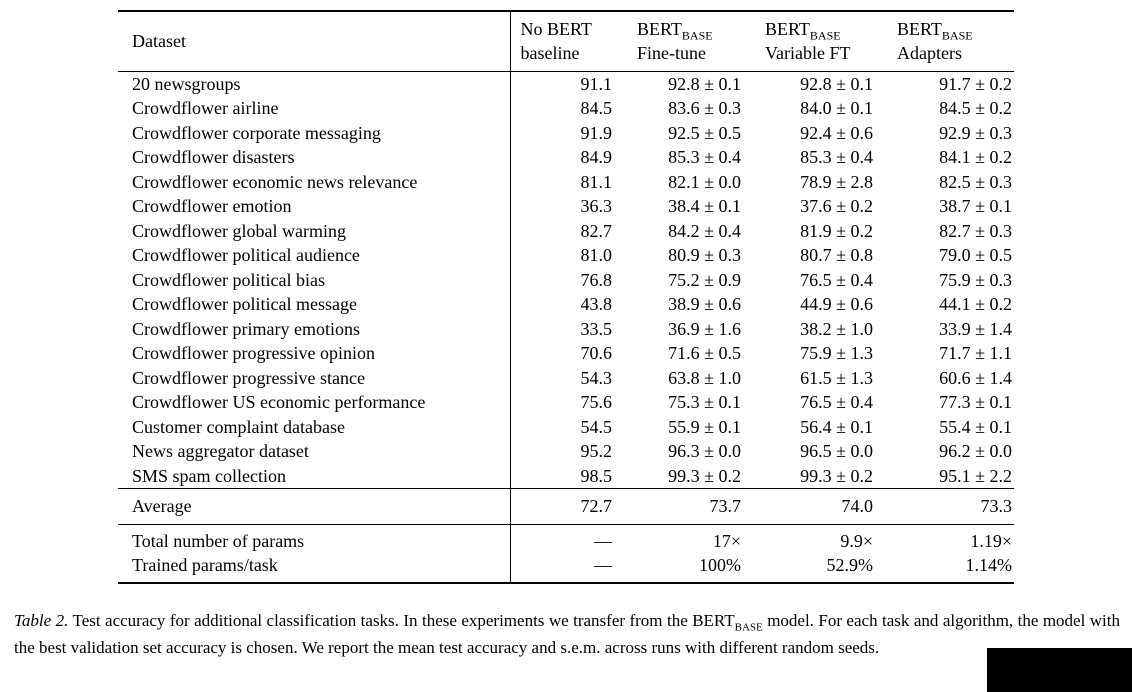 This screenshot has width=1132, height=692. What do you see at coordinates (596, 353) in the screenshot?
I see `cell-value: 70.6` at bounding box center [596, 353].